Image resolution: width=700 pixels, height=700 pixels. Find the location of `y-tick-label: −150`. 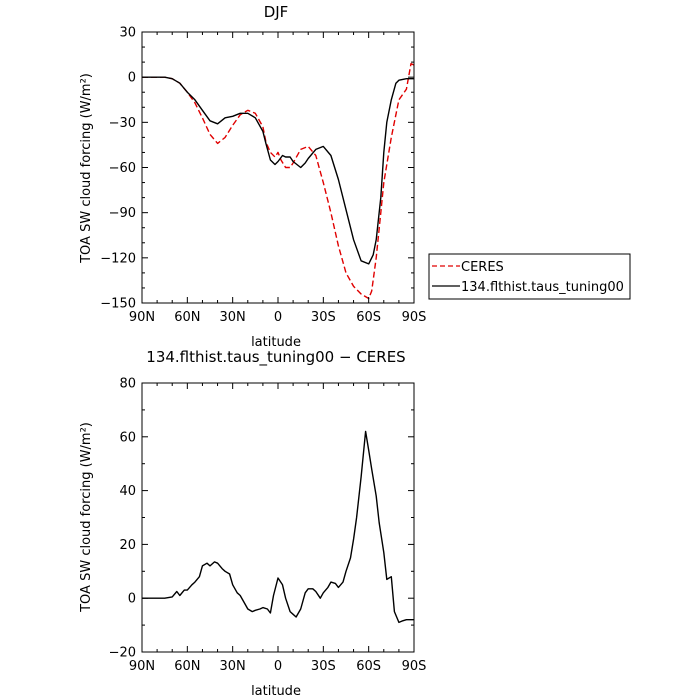

y-tick-label: −150 is located at coordinates (118, 304).